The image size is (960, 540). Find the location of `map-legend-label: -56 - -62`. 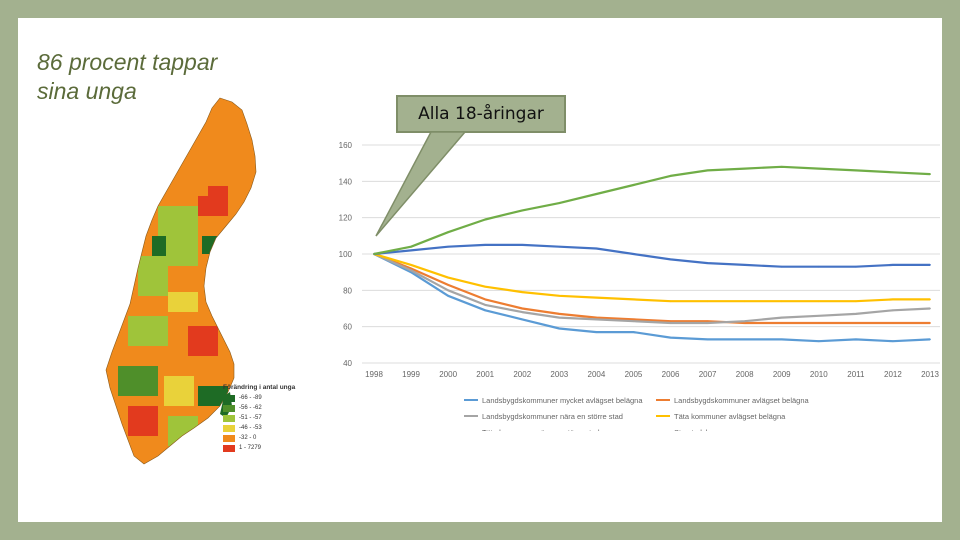

map-legend-label: -56 - -62 is located at coordinates (250, 408).